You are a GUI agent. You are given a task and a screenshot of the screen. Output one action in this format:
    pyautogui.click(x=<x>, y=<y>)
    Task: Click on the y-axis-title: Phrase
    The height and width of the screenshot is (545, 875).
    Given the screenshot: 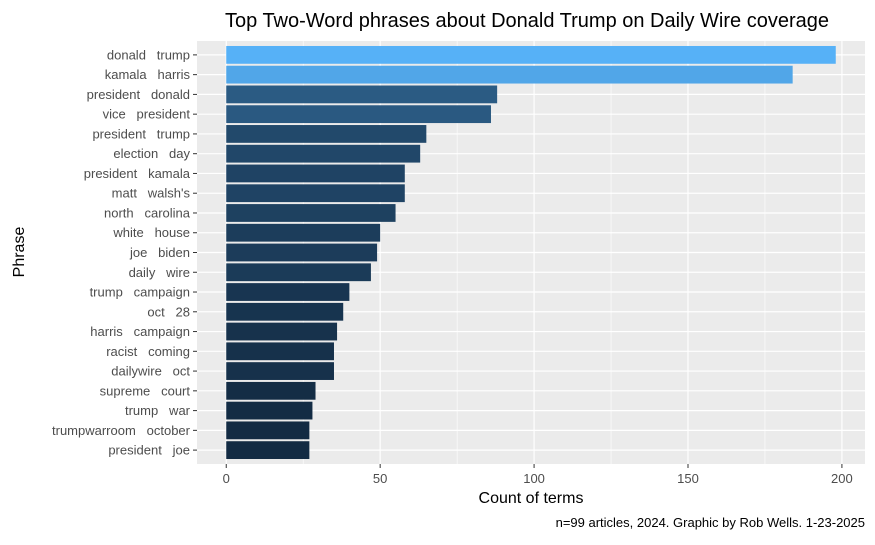 What is the action you would take?
    pyautogui.click(x=19, y=252)
    